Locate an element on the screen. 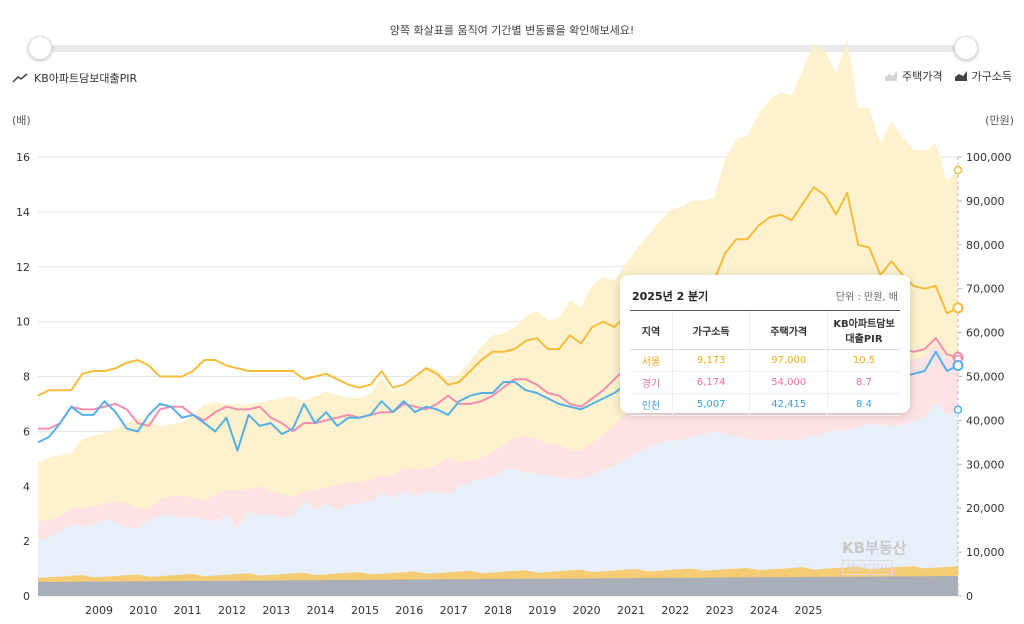  x-tick-label: 2022 is located at coordinates (675, 610).